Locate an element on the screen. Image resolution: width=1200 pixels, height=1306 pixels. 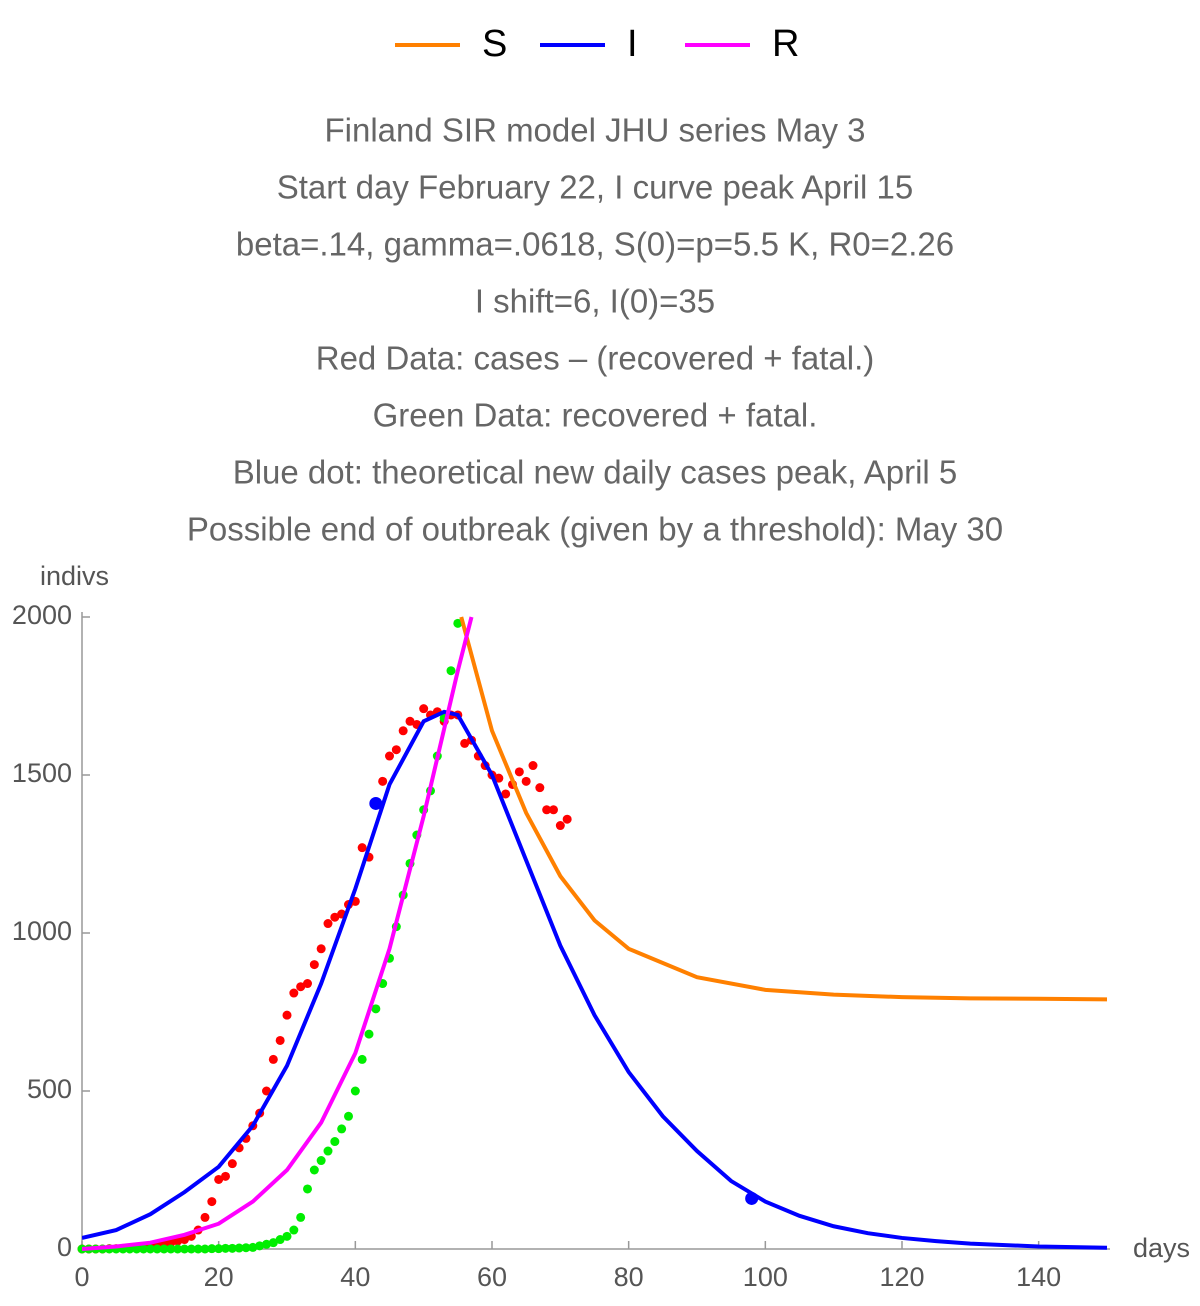
chart-title: I shift=6, I(0)=35 is located at coordinates (595, 301).